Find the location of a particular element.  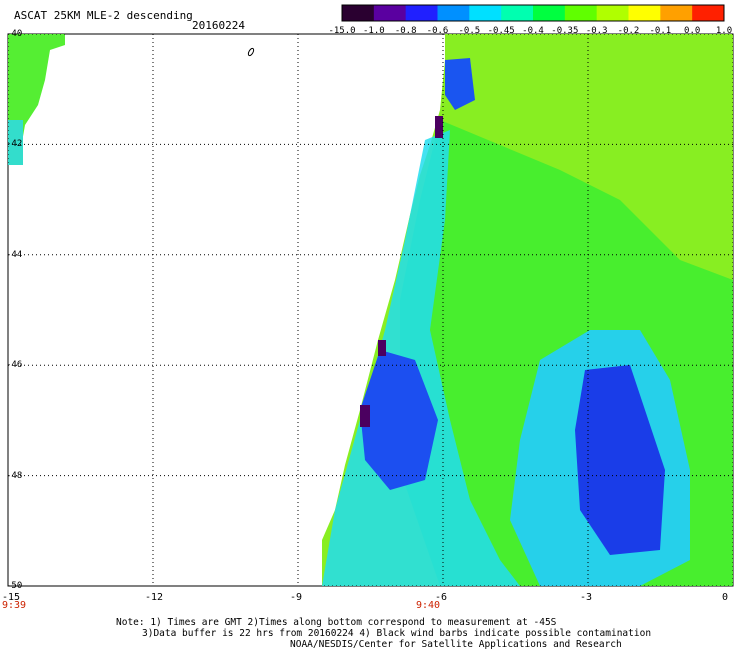

lat-label: -46 is located at coordinates (14, 365).